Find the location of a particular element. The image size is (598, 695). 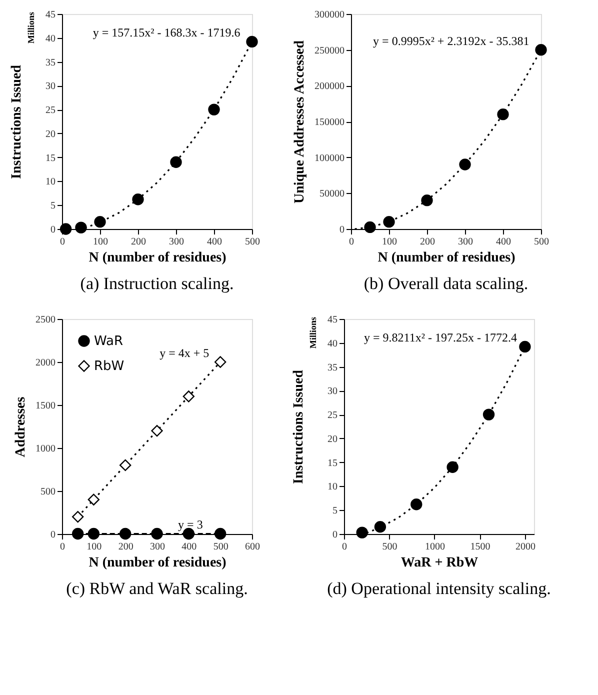

y-tick-label: 100000 is located at coordinates (329, 158).